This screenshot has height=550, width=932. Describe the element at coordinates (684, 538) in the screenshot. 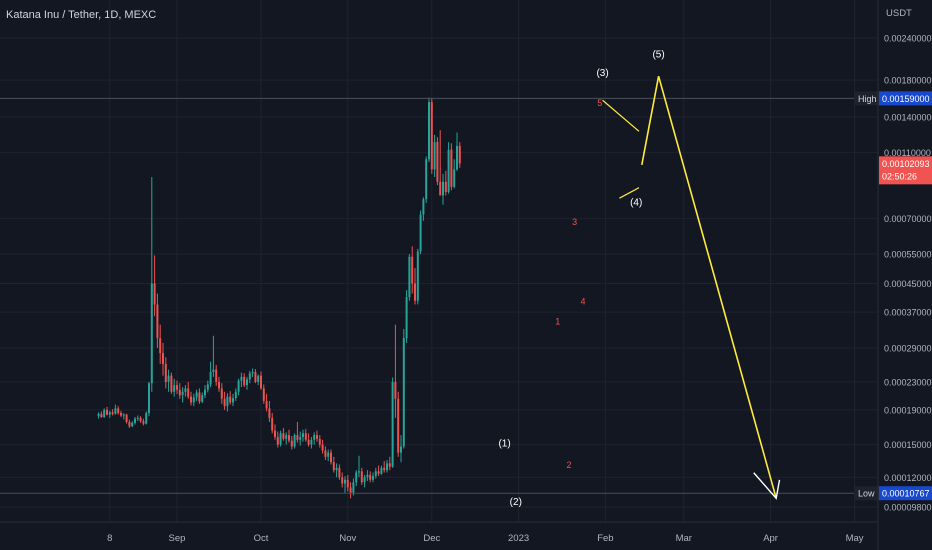

I see `x-tick-label: Mar` at that location.